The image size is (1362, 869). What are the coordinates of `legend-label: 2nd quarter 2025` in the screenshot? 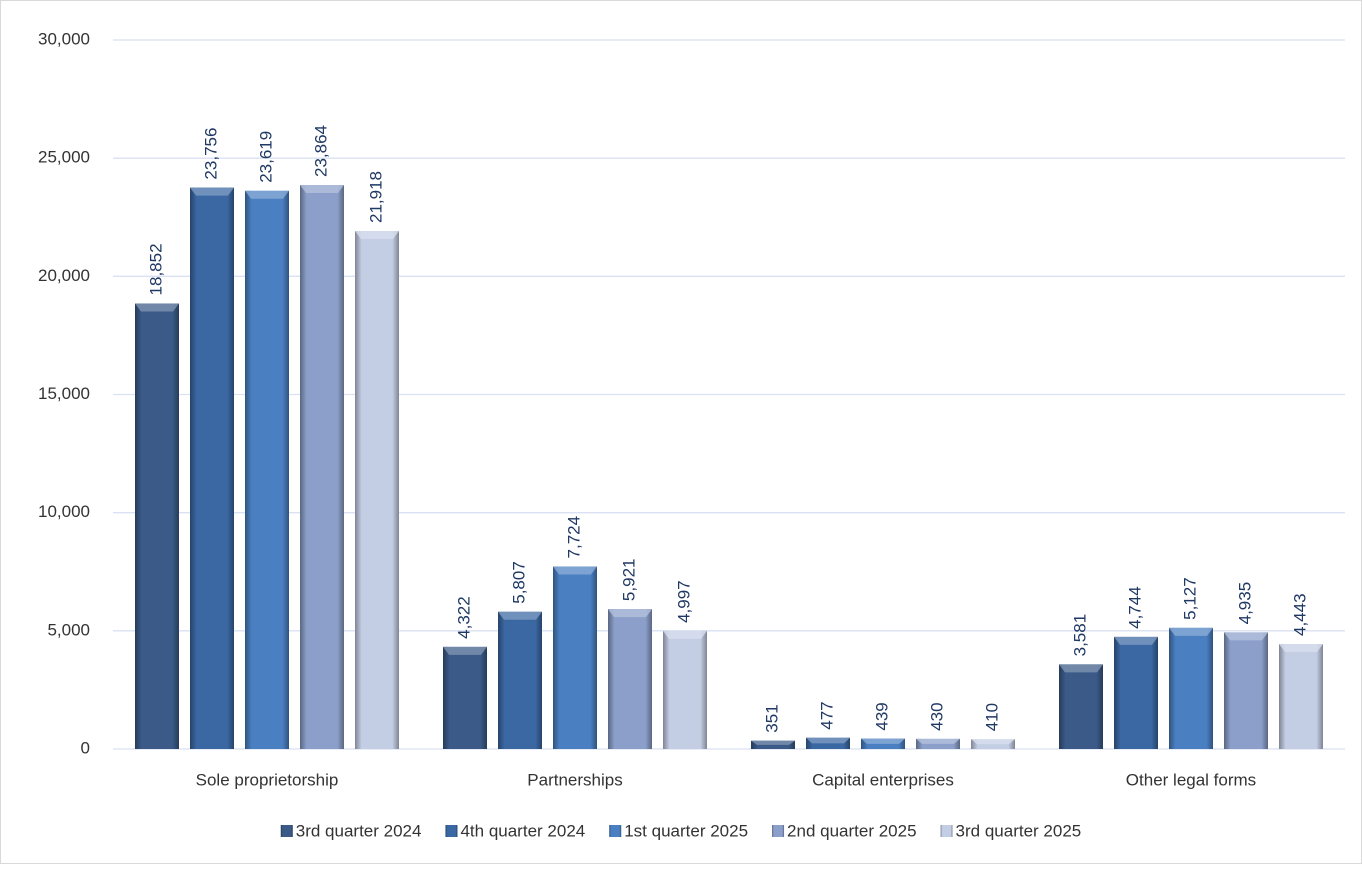 It's located at (852, 830).